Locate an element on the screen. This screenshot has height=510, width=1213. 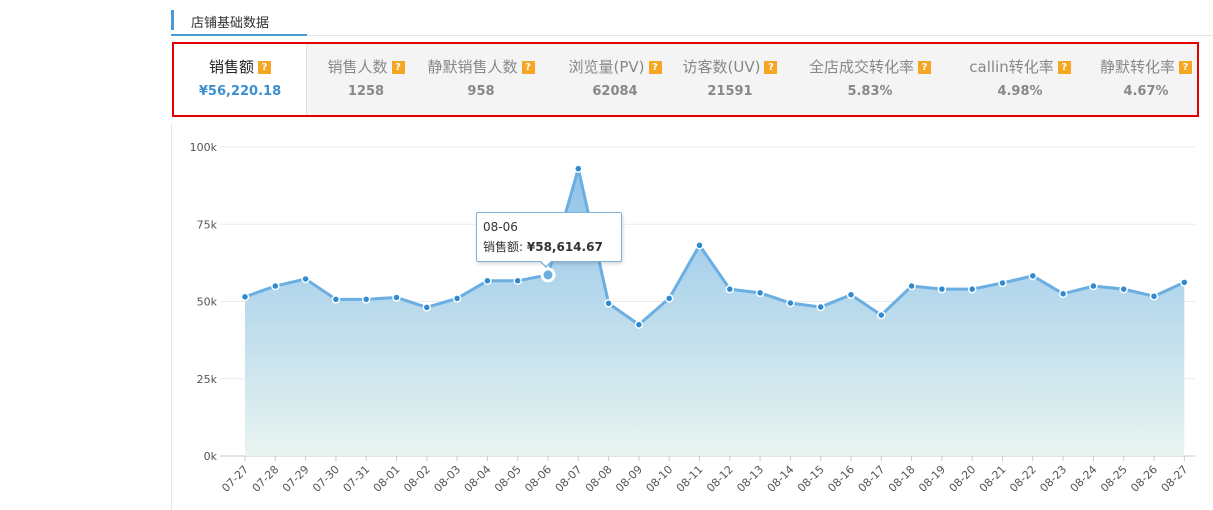
x-tick-label: 08-19 is located at coordinates (932, 479).